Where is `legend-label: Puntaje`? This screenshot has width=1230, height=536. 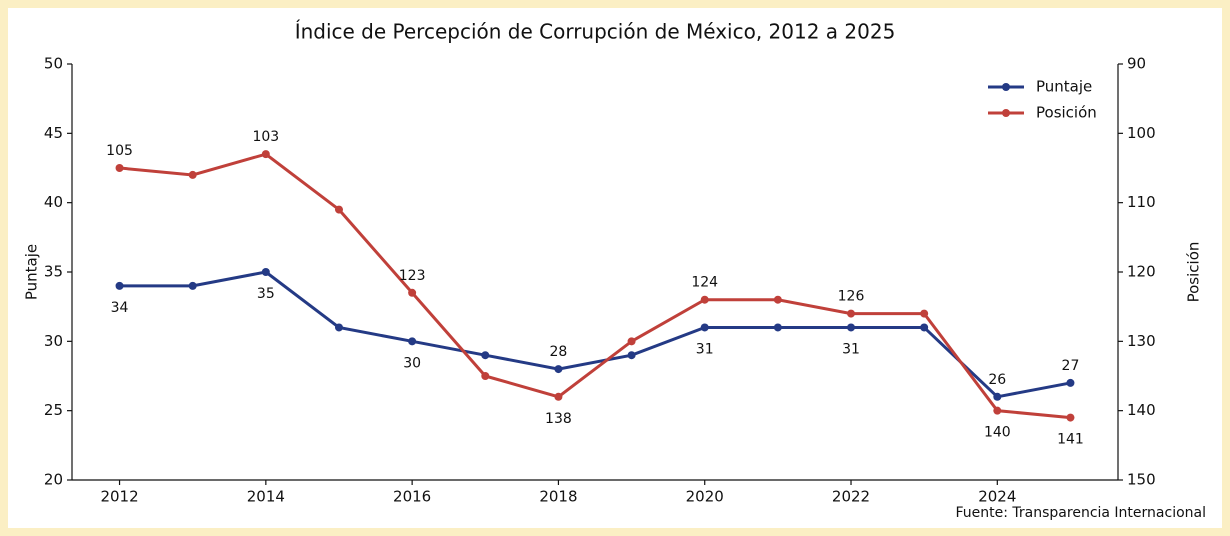
legend-label: Puntaje is located at coordinates (1064, 87).